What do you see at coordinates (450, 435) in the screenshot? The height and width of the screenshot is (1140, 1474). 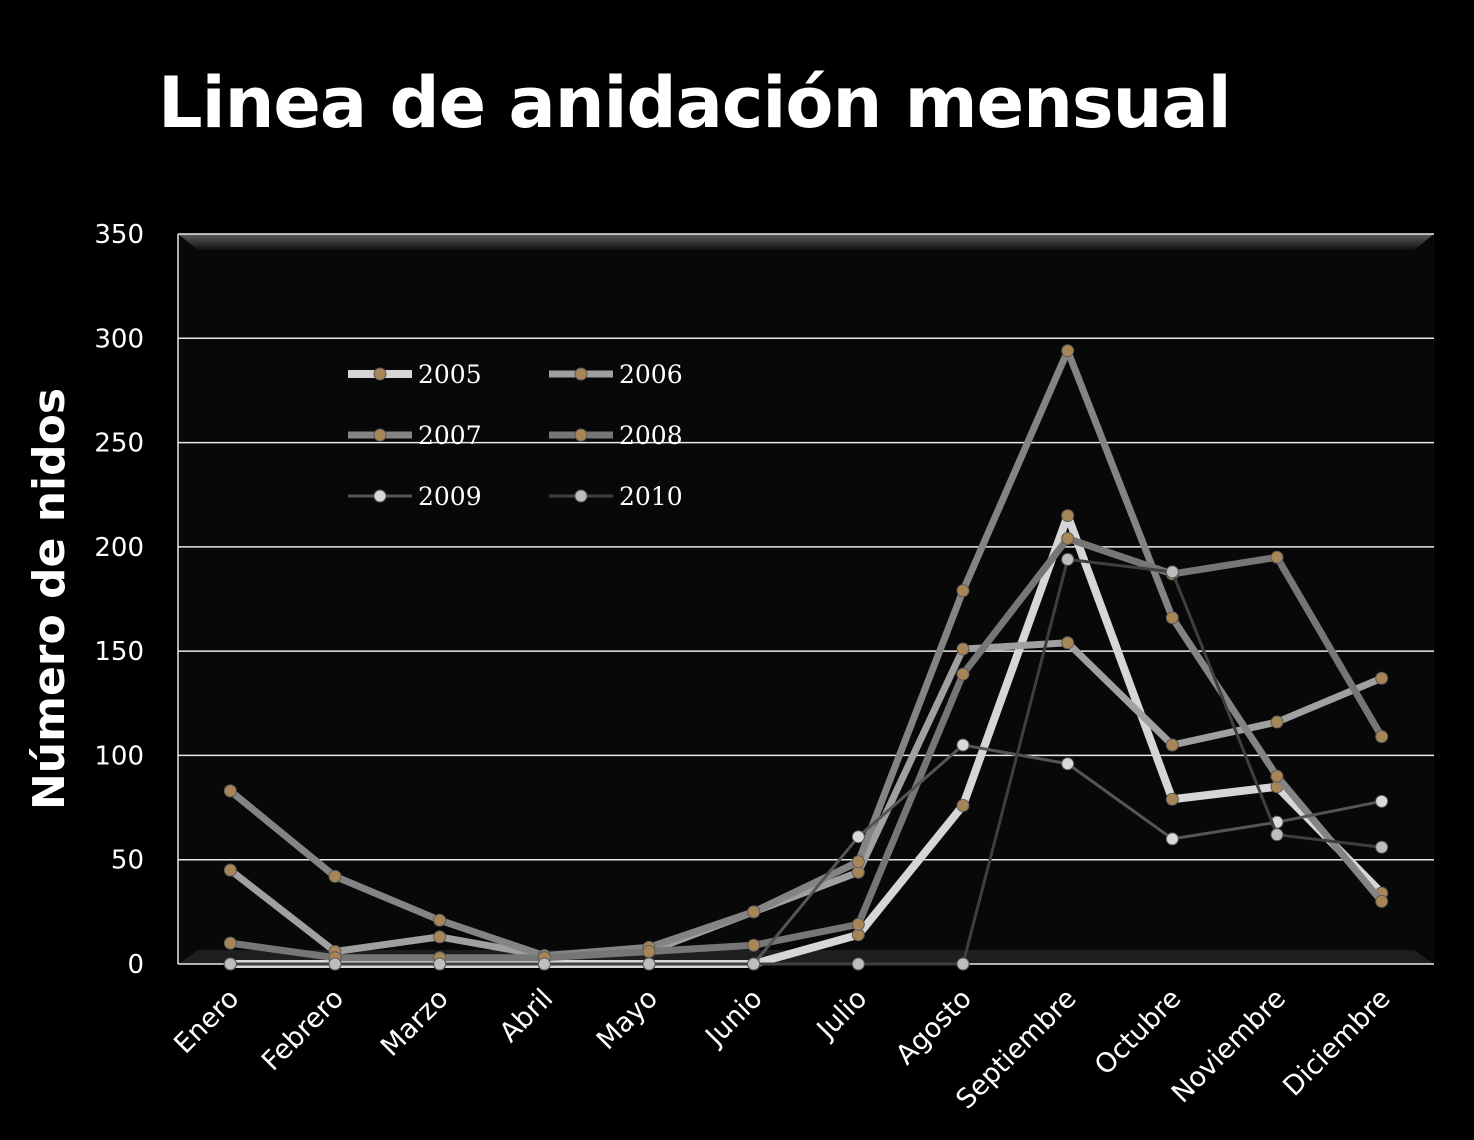 I see `legend-label: 2007` at bounding box center [450, 435].